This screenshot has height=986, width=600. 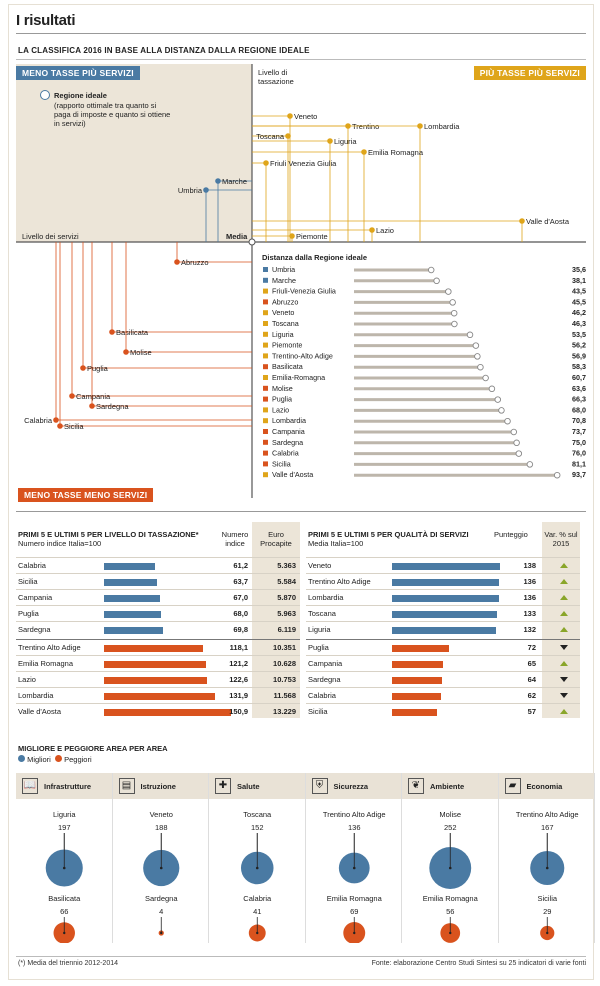 I want to click on svg-text: 152, so click(x=257, y=827).